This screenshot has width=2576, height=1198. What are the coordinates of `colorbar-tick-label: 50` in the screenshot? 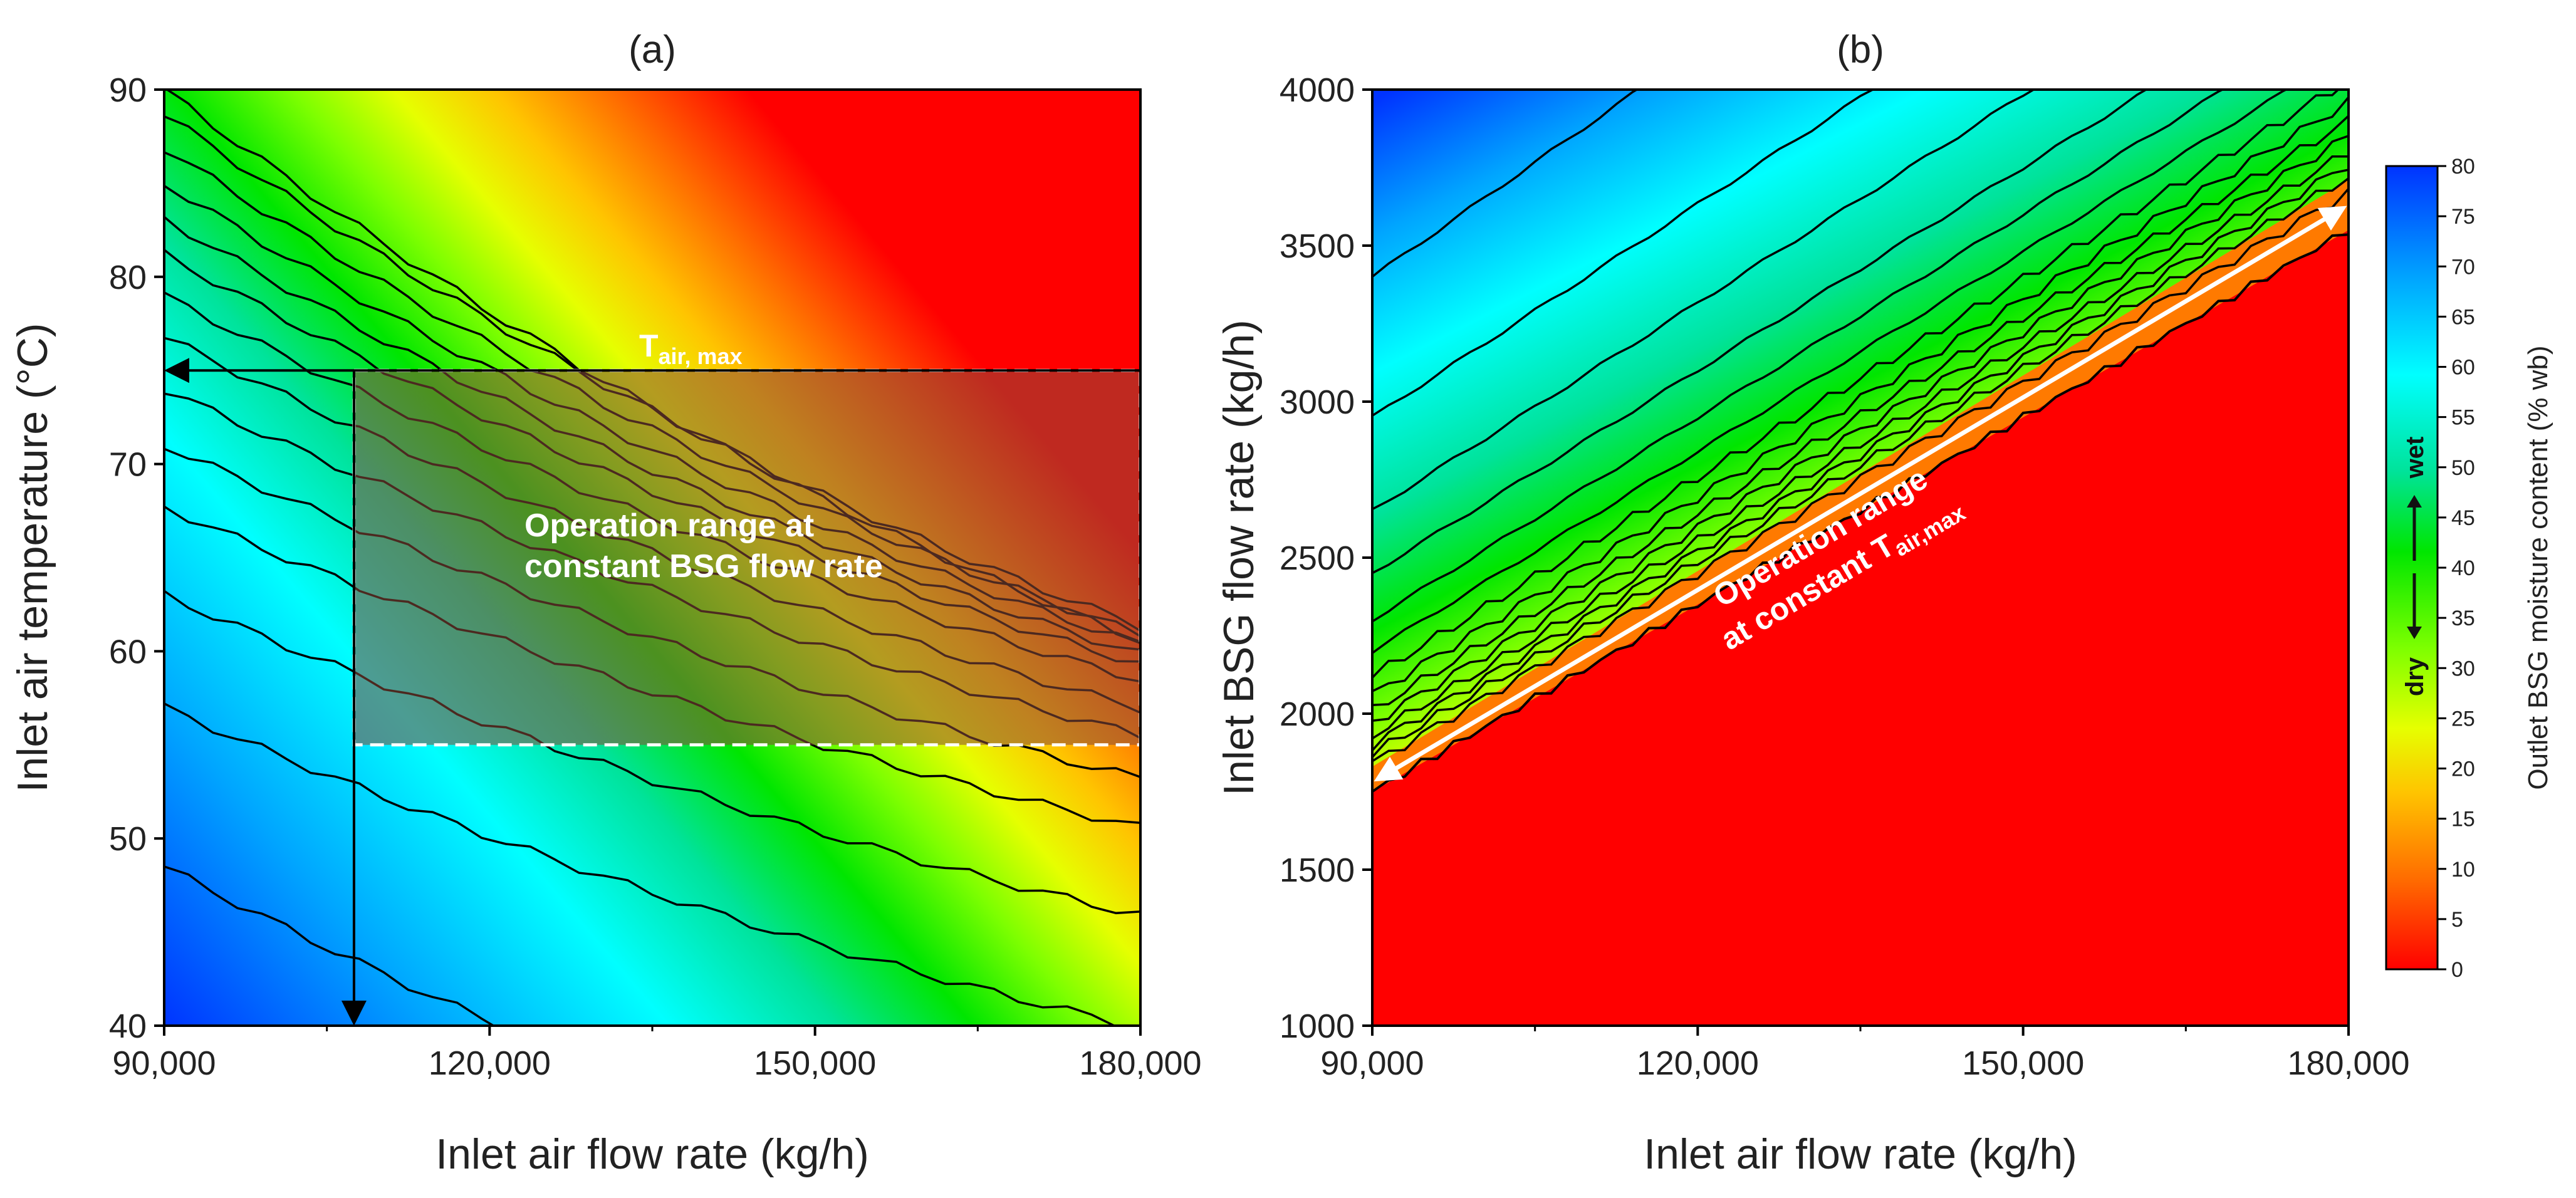 It's located at (2463, 468).